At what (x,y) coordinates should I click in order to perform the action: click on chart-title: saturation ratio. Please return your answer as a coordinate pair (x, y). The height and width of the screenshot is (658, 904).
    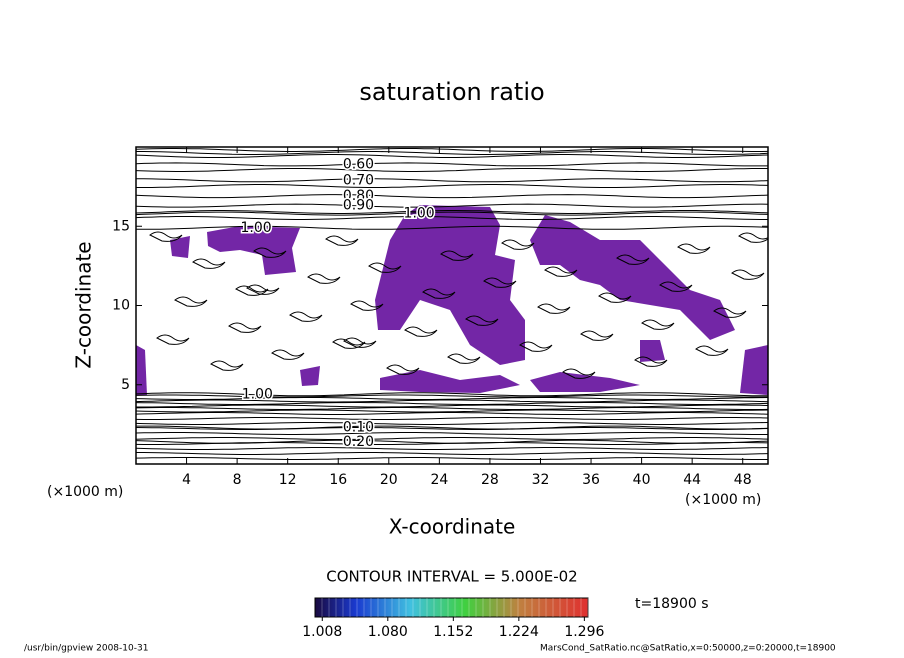
    Looking at the image, I should click on (451, 92).